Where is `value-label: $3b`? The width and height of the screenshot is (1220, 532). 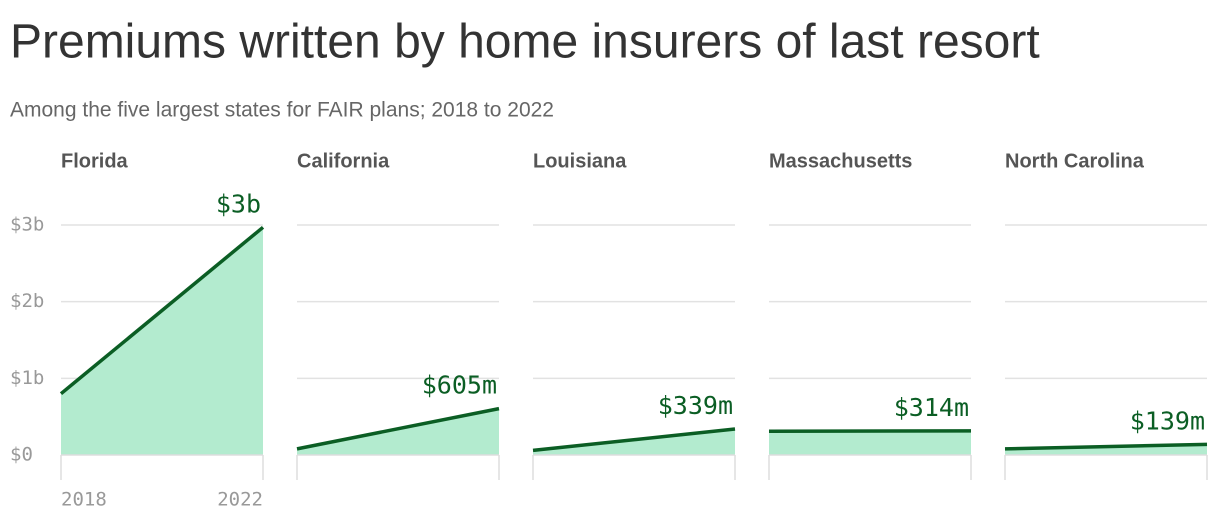
value-label: $3b is located at coordinates (238, 203).